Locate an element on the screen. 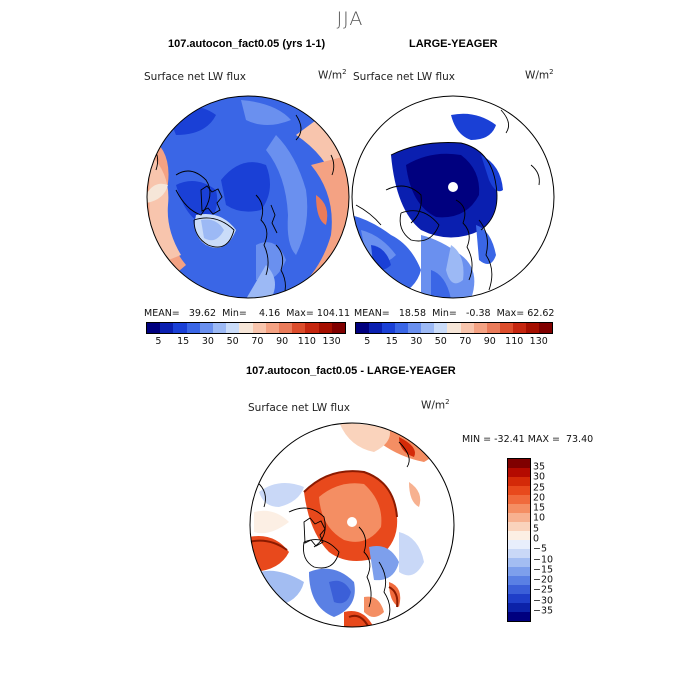 Image resolution: width=700 pixels, height=700 pixels. colorbar-tick-label: 110 is located at coordinates (306, 341).